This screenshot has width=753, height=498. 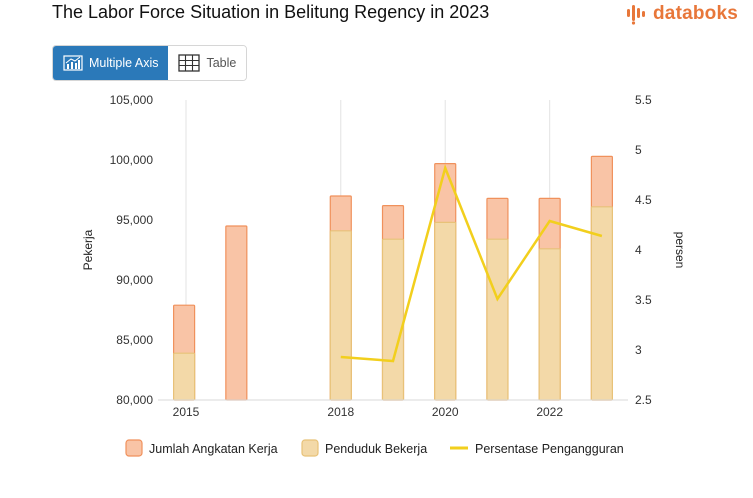 I want to click on multiple-axis-button: Multiple Axis, so click(x=111, y=63).